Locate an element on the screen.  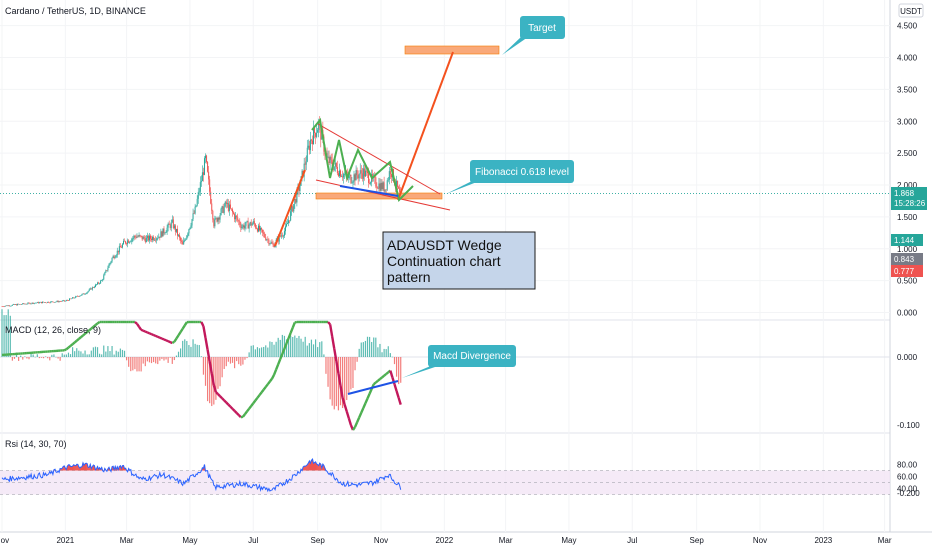
fibonacci-callout: Fibonacci 0.618 level is located at coordinates (510, 177).